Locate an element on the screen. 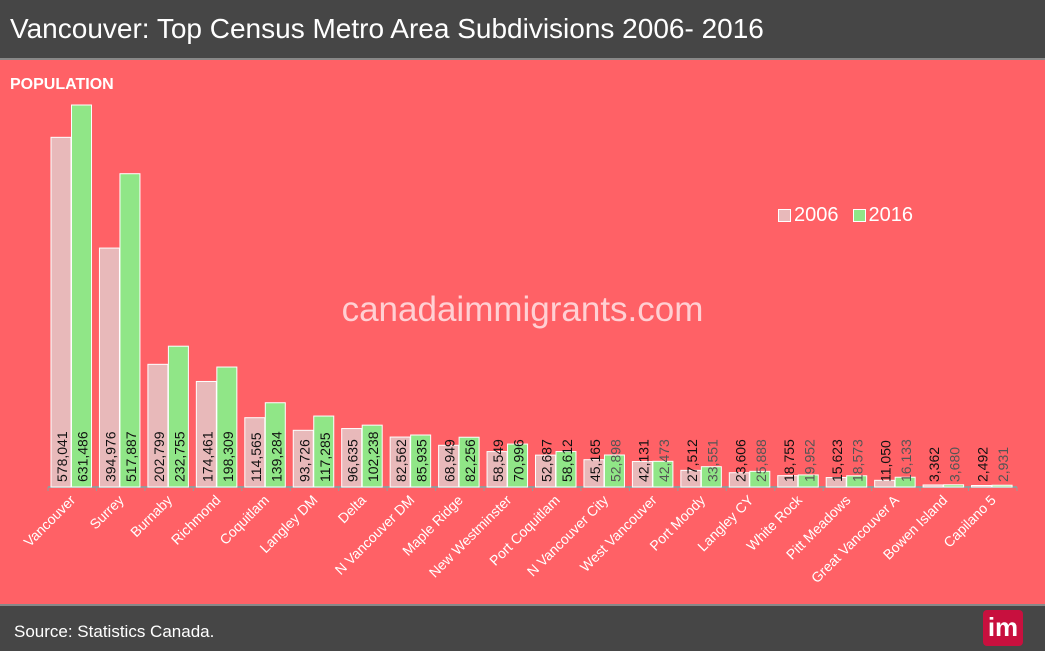  data-label: 42,473 is located at coordinates (664, 460).